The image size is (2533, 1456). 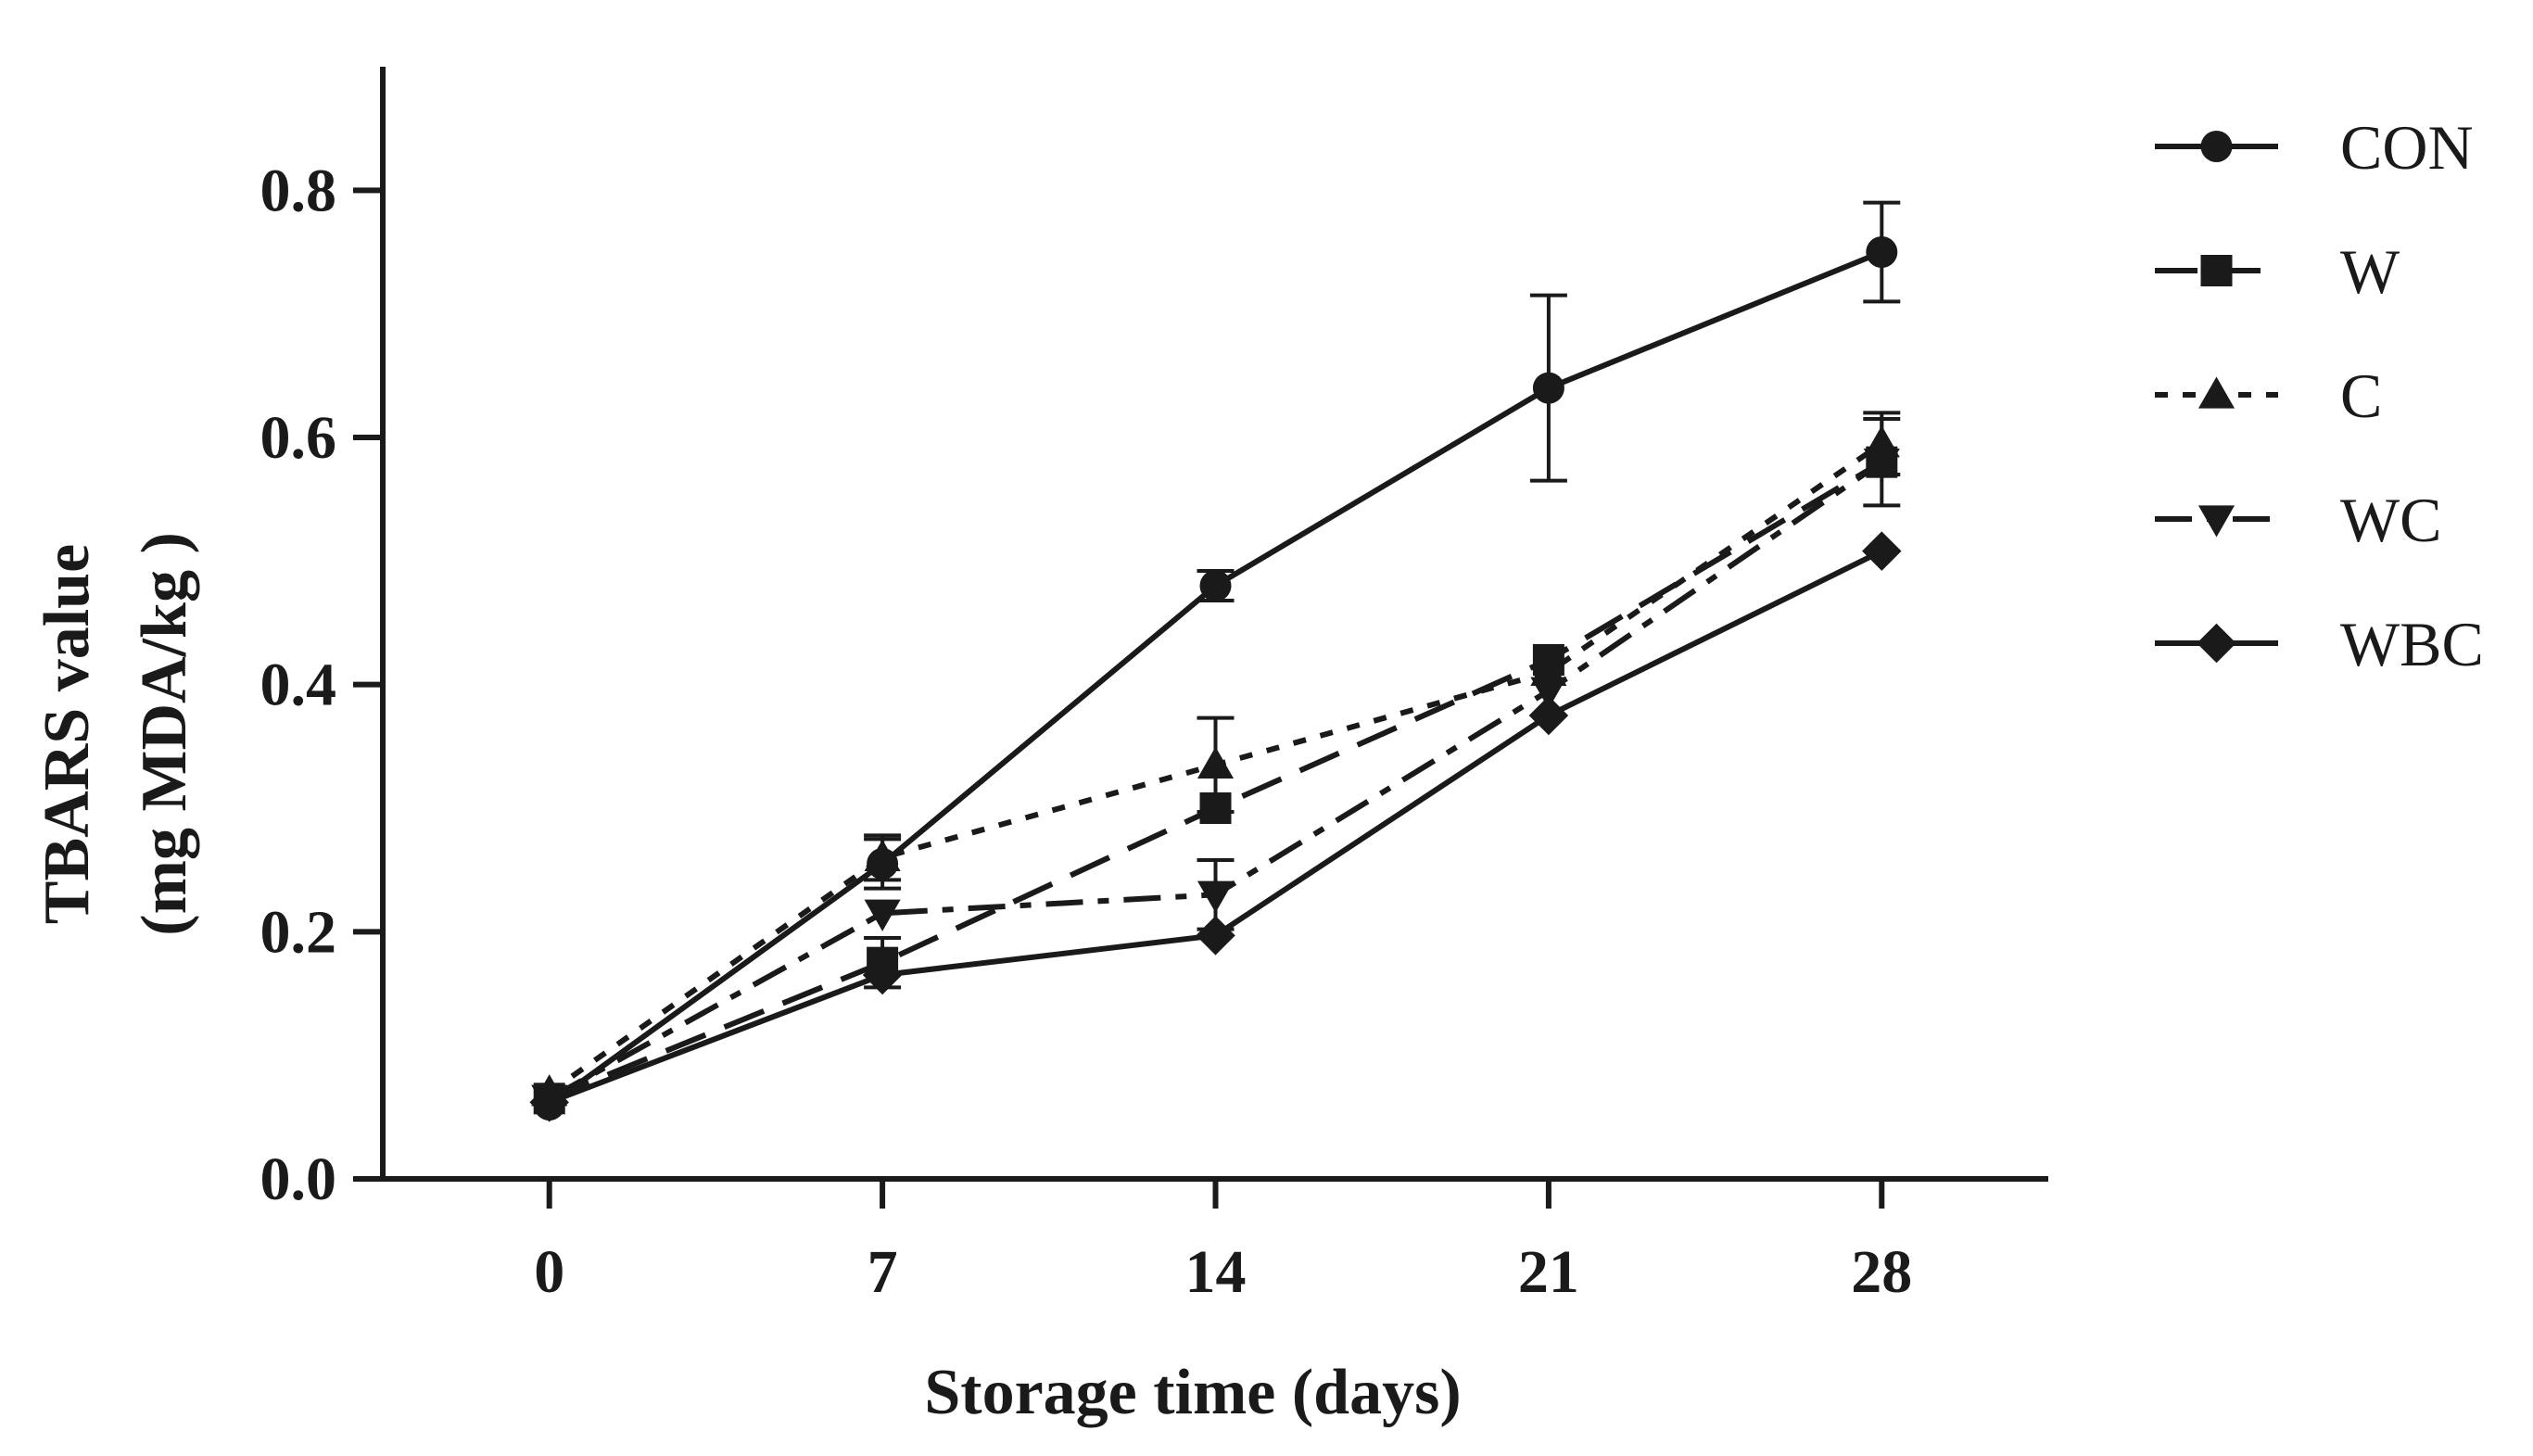 What do you see at coordinates (2216, 146) in the screenshot?
I see `legend-marker-con` at bounding box center [2216, 146].